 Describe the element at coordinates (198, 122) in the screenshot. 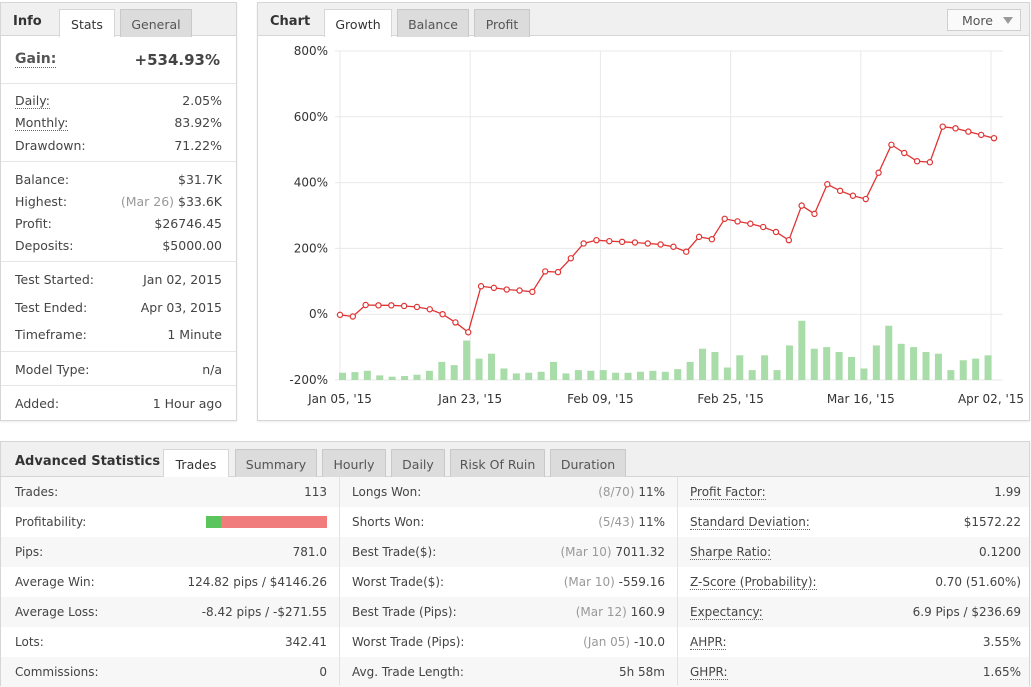

I see `monthly-value: 83.92%` at that location.